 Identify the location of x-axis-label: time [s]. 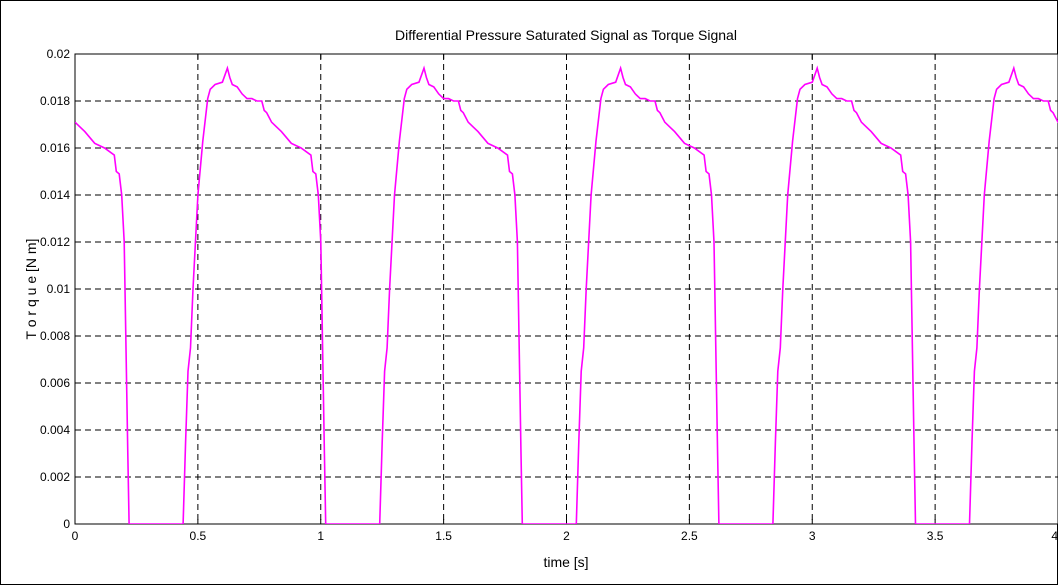
(565, 562).